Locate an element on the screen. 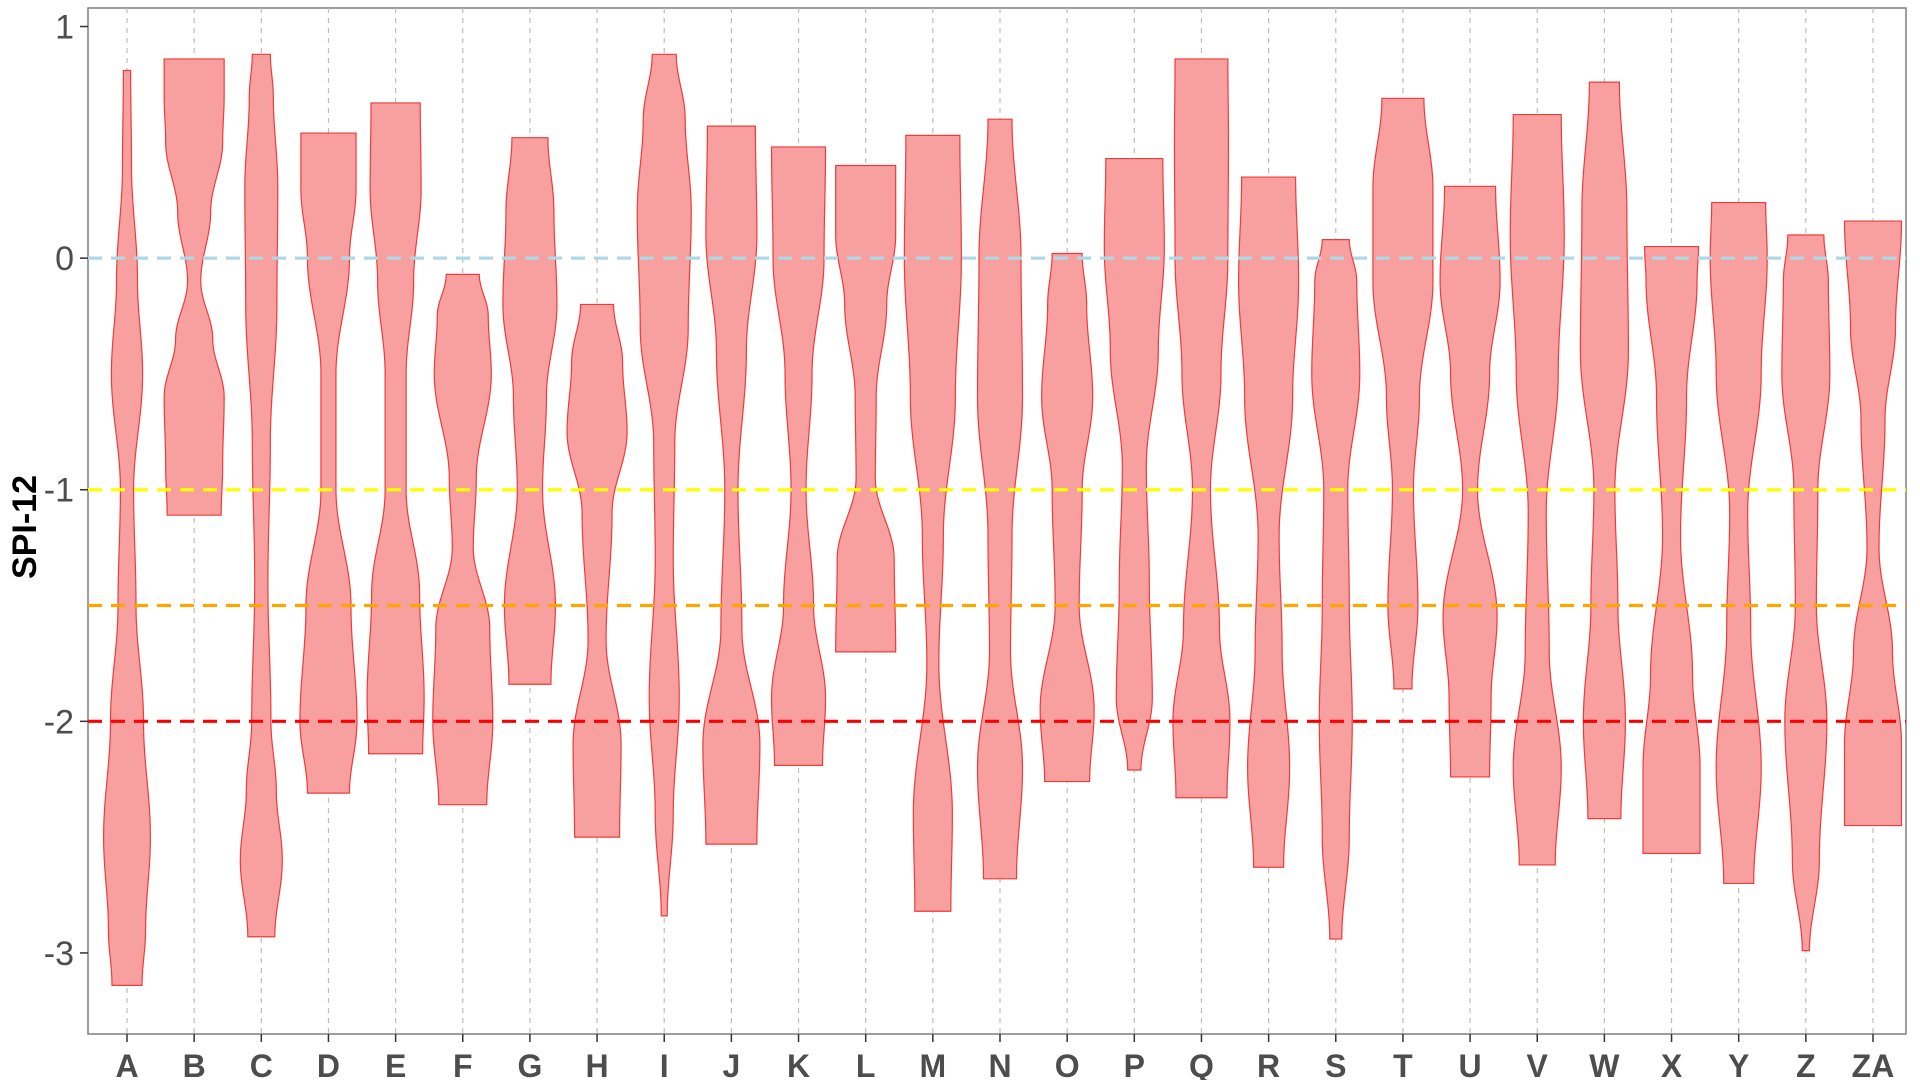  violin-c is located at coordinates (261, 495).